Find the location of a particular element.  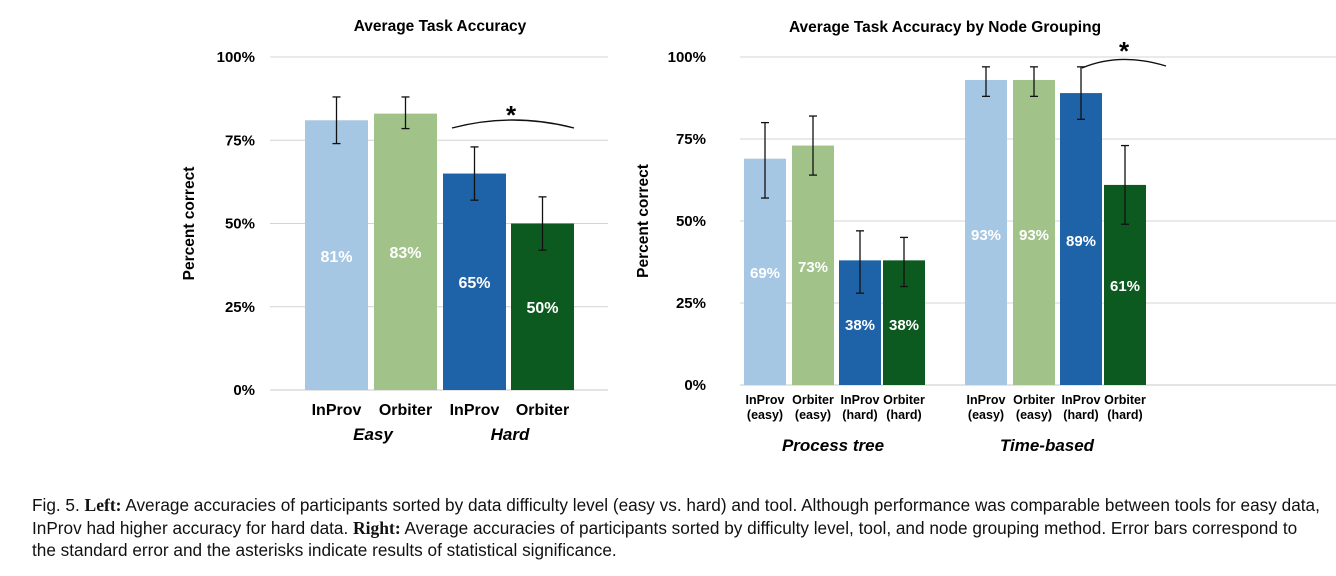

data-label: 69% is located at coordinates (765, 273).